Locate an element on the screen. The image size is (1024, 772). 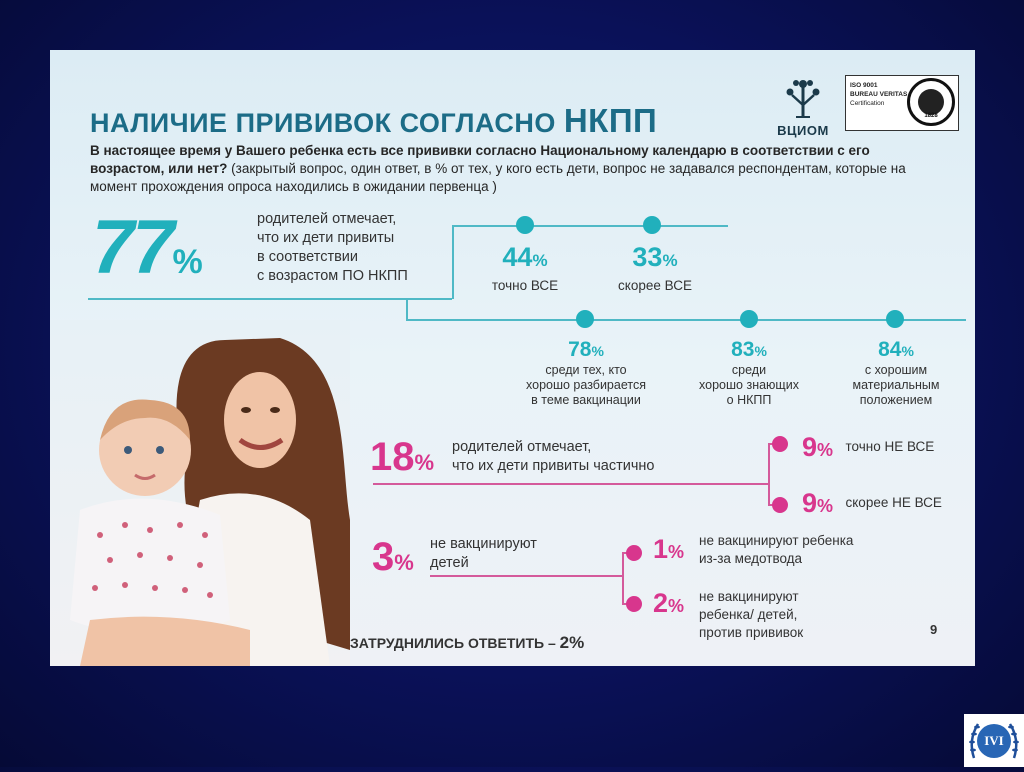
group-stat-83: 83% среди хорошо знающих о НКПП is located at coordinates (749, 372).